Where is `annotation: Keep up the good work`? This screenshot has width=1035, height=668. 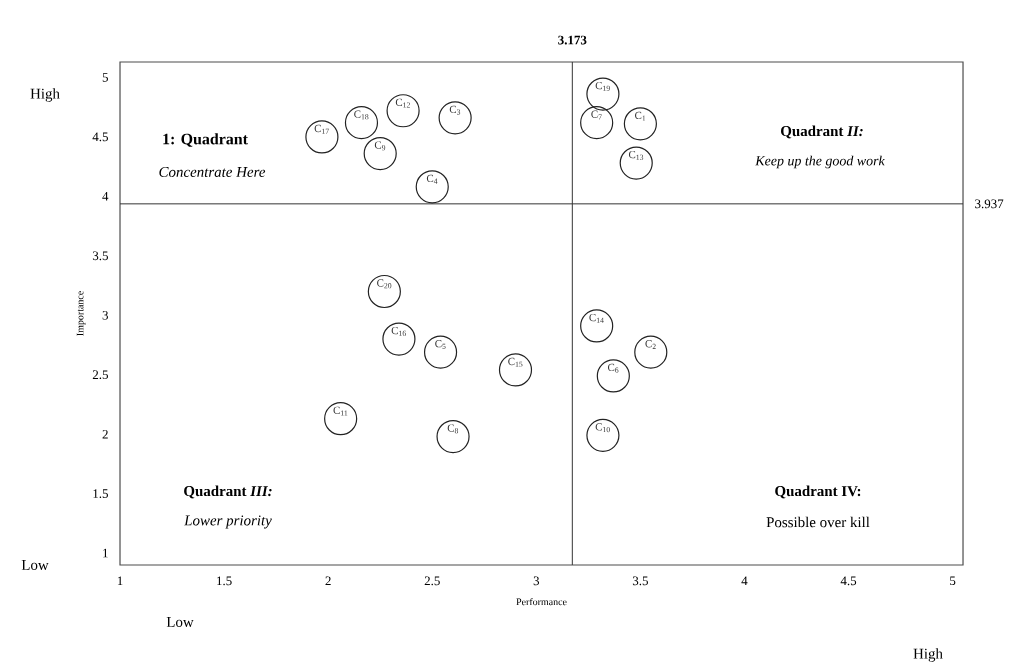
annotation: Keep up the good work is located at coordinates (820, 162).